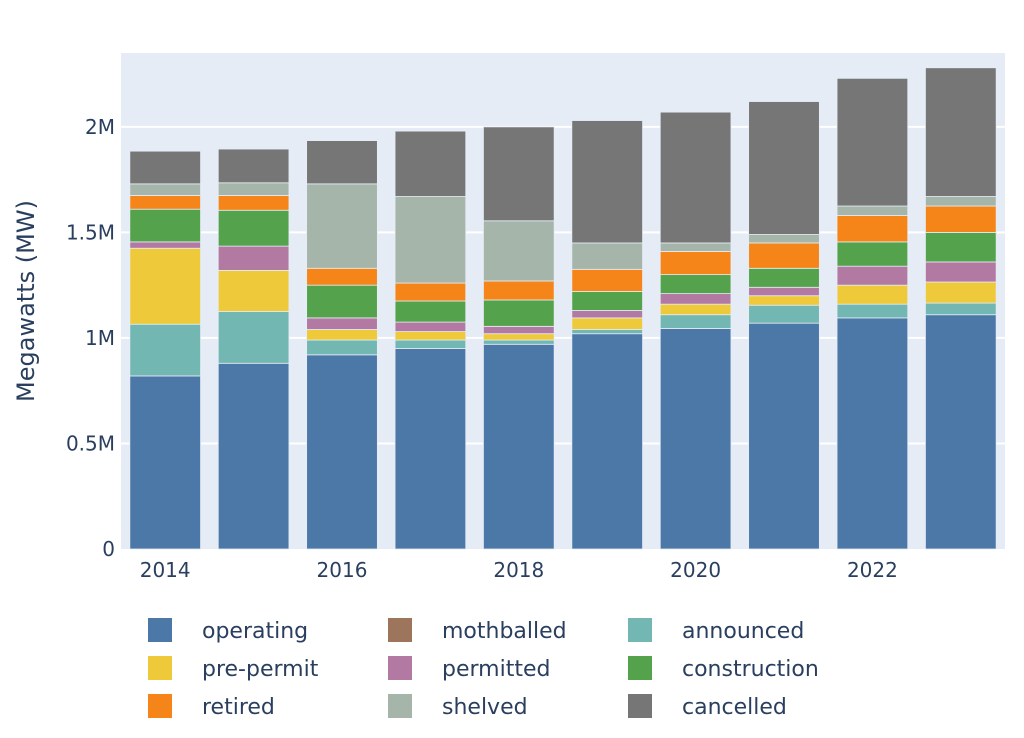  I want to click on legend-item-retired: retired, so click(211, 707).